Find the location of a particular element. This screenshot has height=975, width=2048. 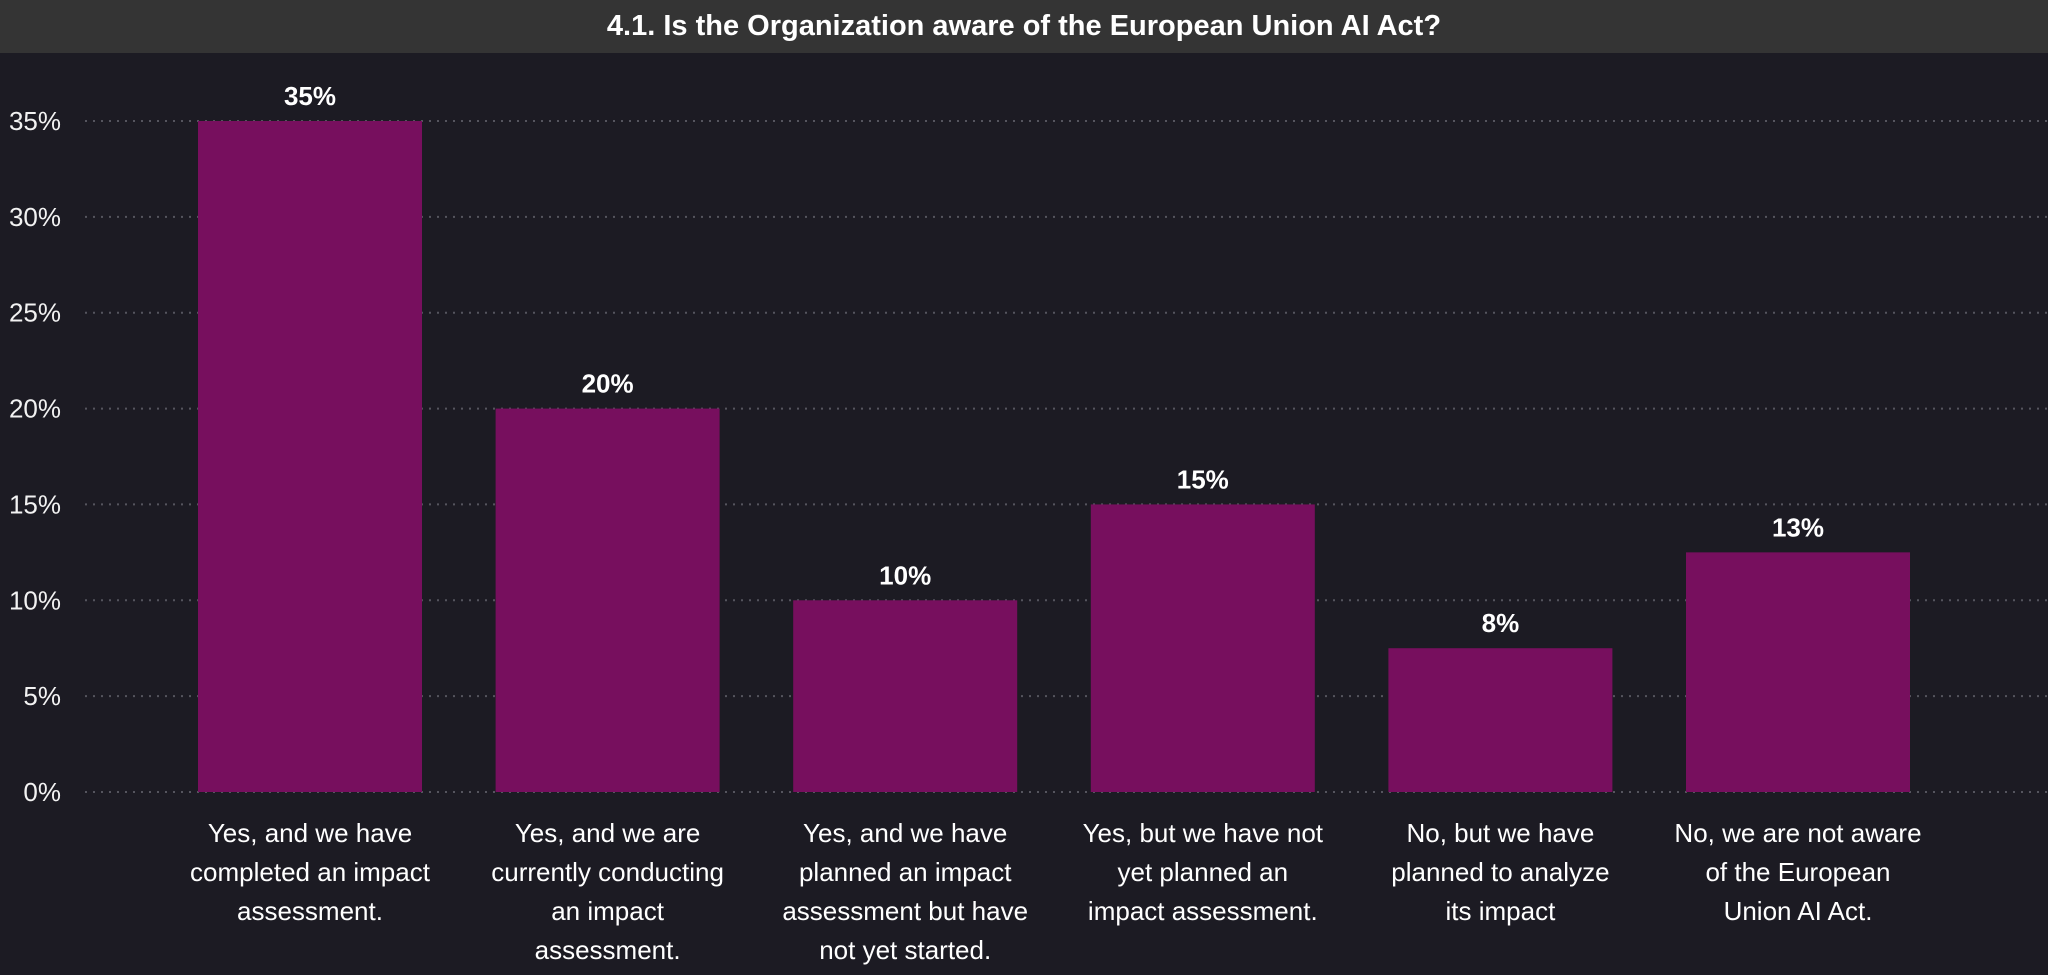

category-label-line: planned to analyze is located at coordinates (1500, 872).